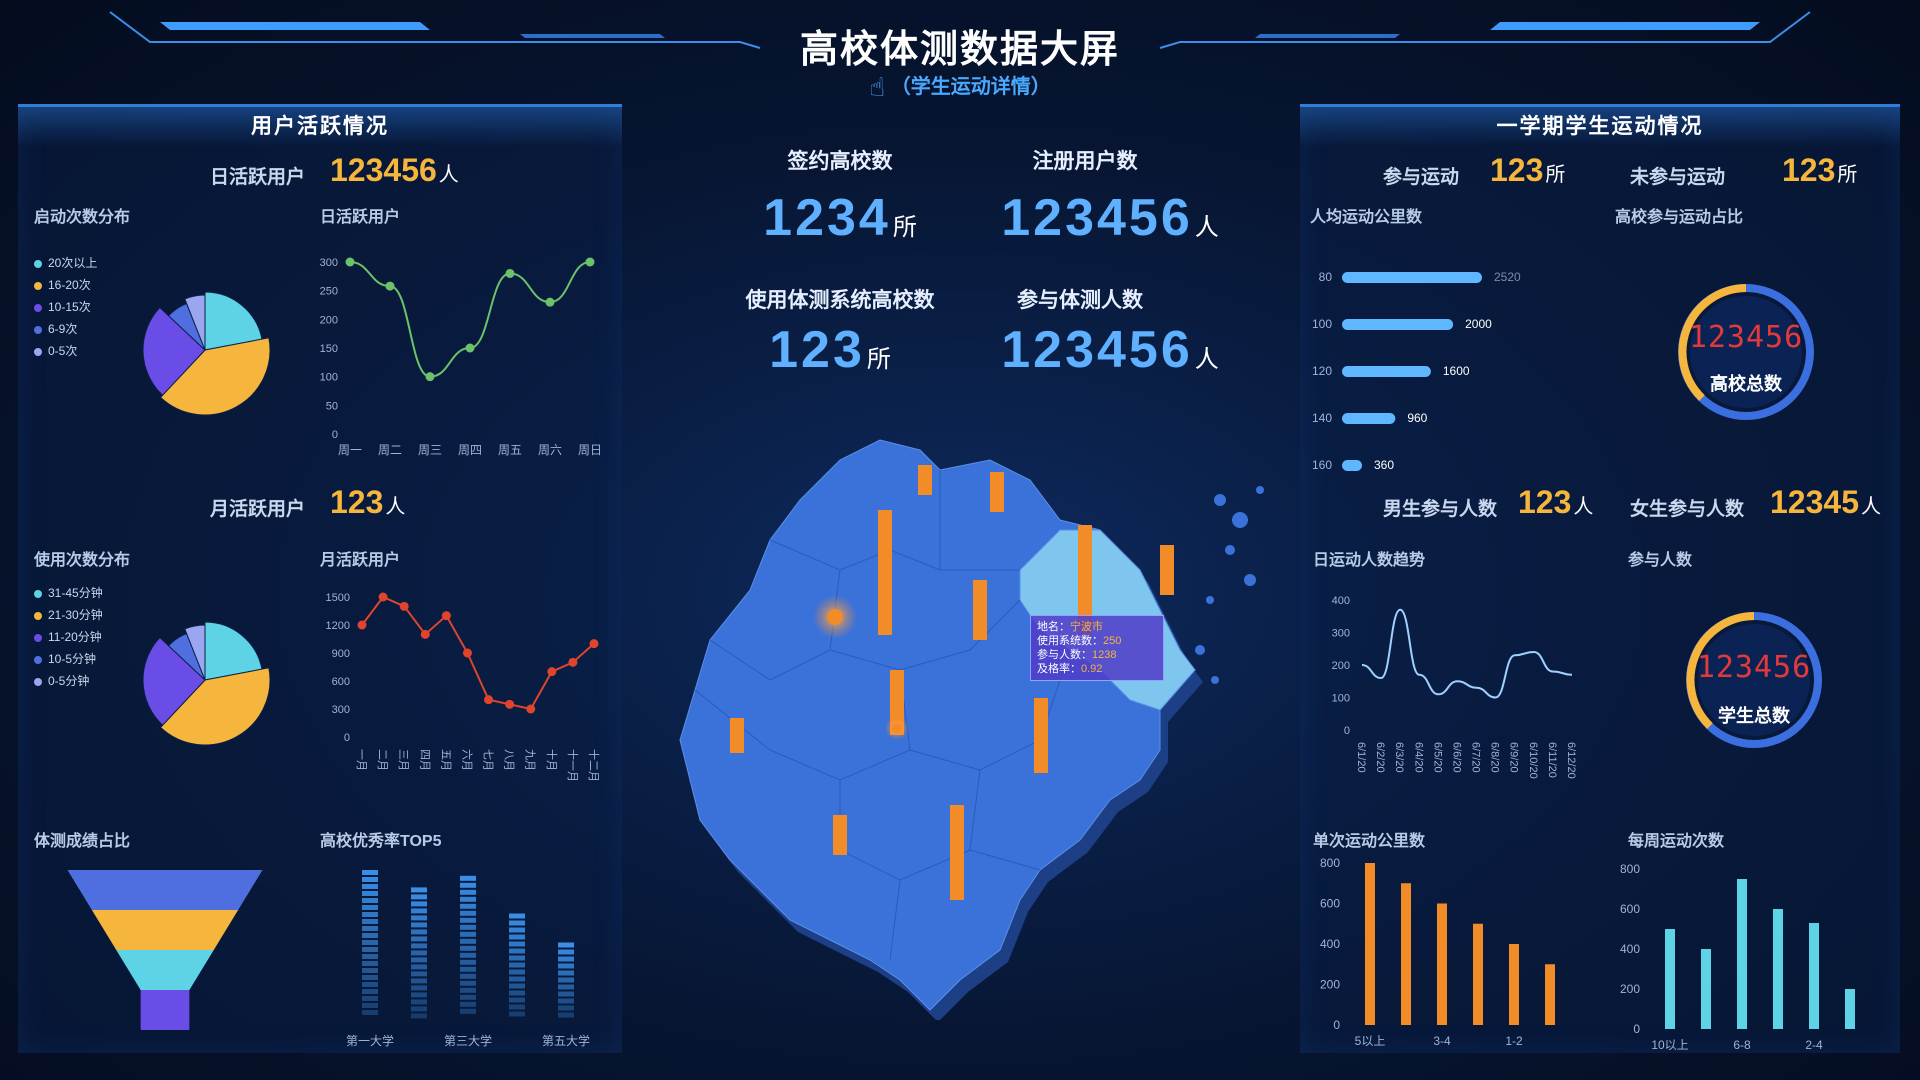  I want to click on top5-bar-chart: 第一大学 第三大学 第五大学, so click(468, 959).